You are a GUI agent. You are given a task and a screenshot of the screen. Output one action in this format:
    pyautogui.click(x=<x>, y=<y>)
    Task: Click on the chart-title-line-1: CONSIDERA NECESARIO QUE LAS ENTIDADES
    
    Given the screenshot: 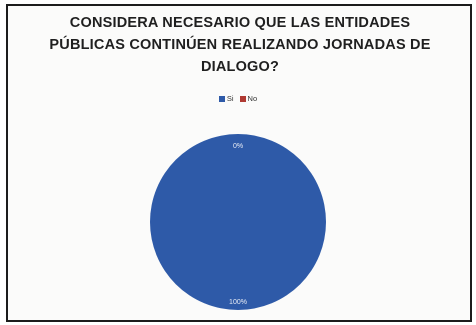 What is the action you would take?
    pyautogui.click(x=240, y=23)
    